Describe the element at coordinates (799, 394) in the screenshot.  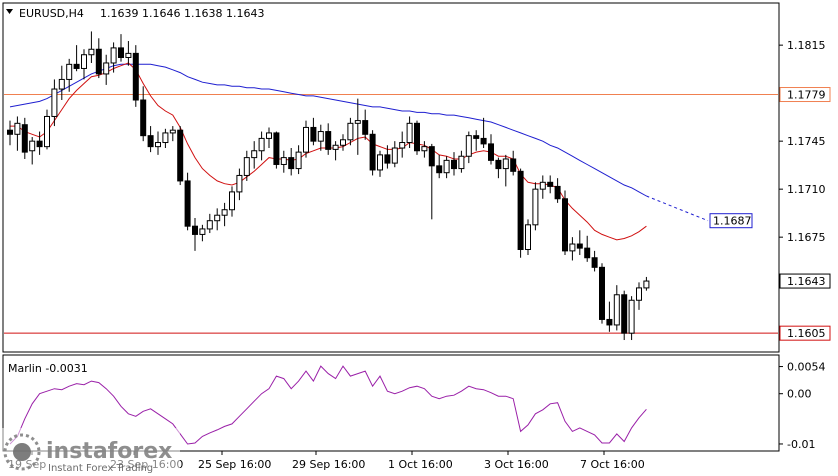
I see `osc-tick-label: 0.00` at that location.